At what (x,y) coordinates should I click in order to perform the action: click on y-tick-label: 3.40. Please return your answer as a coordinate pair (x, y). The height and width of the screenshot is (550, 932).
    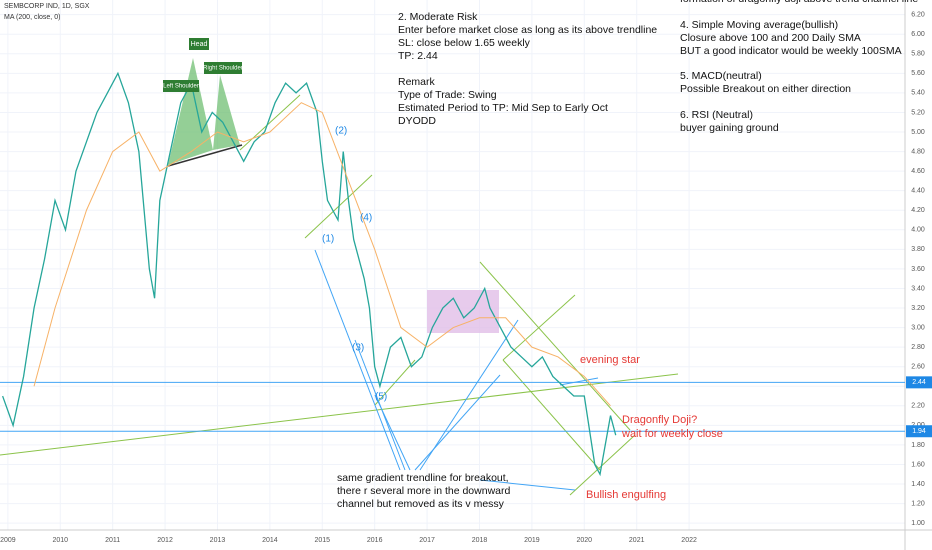
    Looking at the image, I should click on (918, 288).